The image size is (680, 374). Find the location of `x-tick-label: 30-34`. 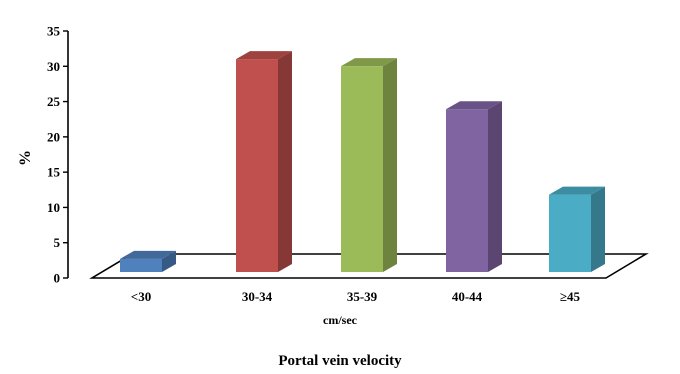

x-tick-label: 30-34 is located at coordinates (257, 296).